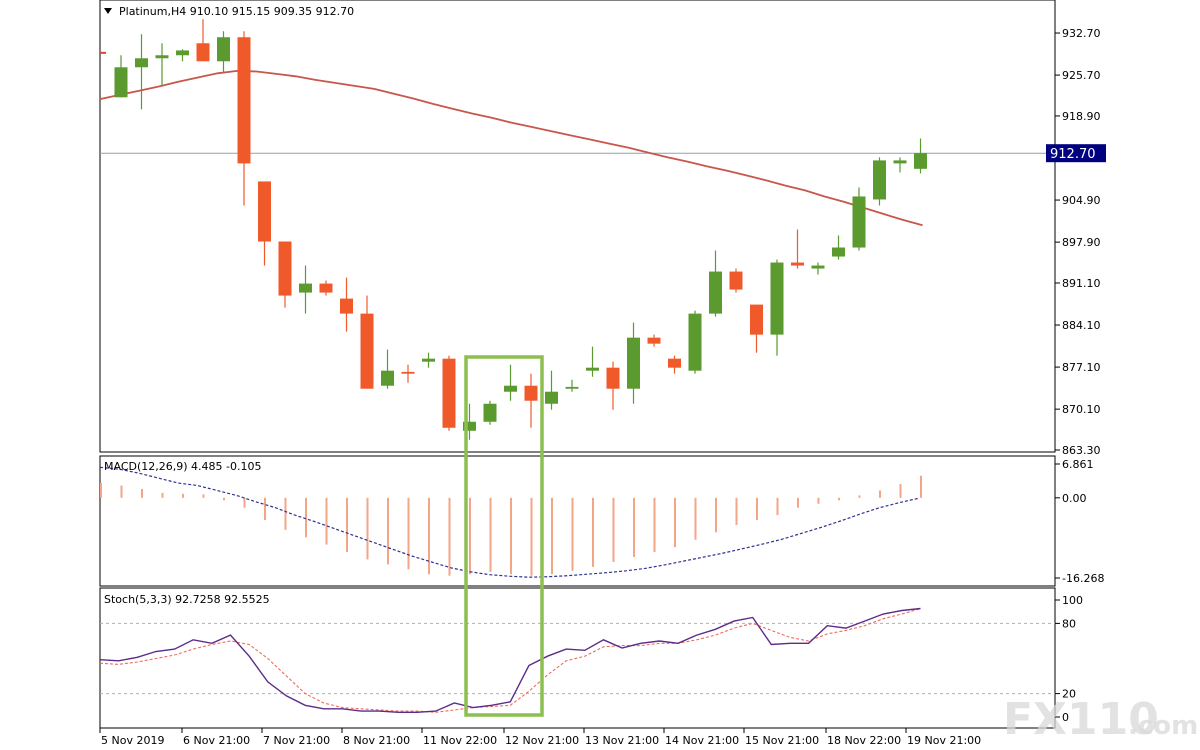 The height and width of the screenshot is (750, 1200). I want to click on stoch-axis: 100 80 20 0, so click(1069, 659).